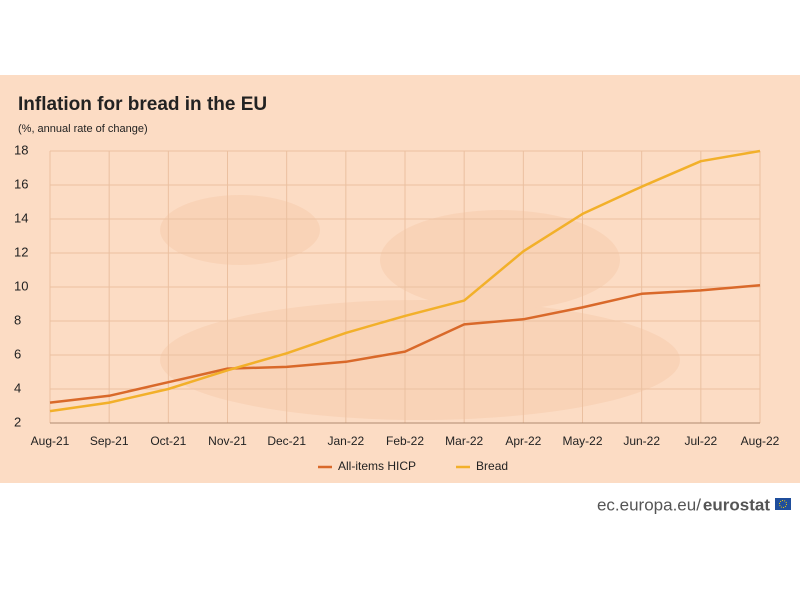 The width and height of the screenshot is (800, 600). Describe the element at coordinates (168, 441) in the screenshot. I see `x-tick-label: Oct-21` at that location.